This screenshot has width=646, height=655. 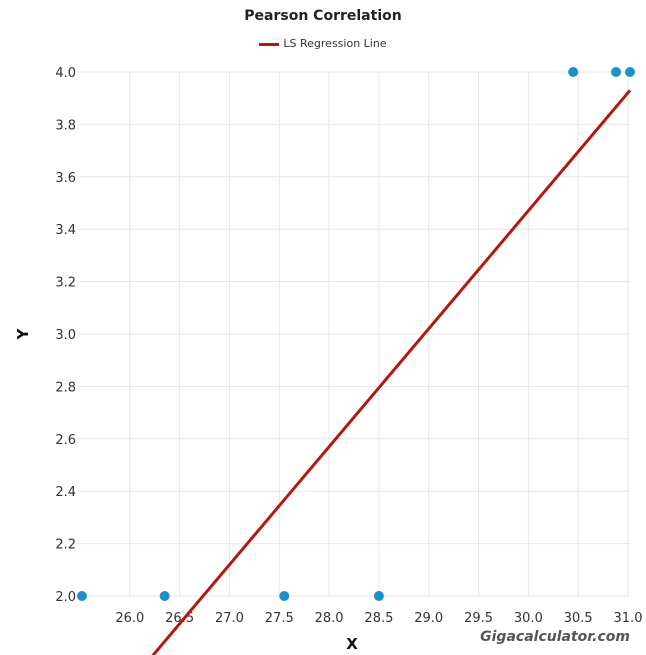 I want to click on watermark: Gigacalculator.com, so click(x=555, y=637).